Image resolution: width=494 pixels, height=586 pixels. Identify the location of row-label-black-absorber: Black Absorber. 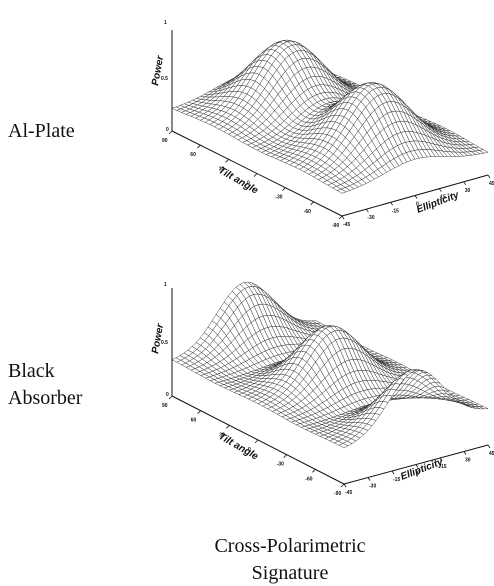
(45, 385).